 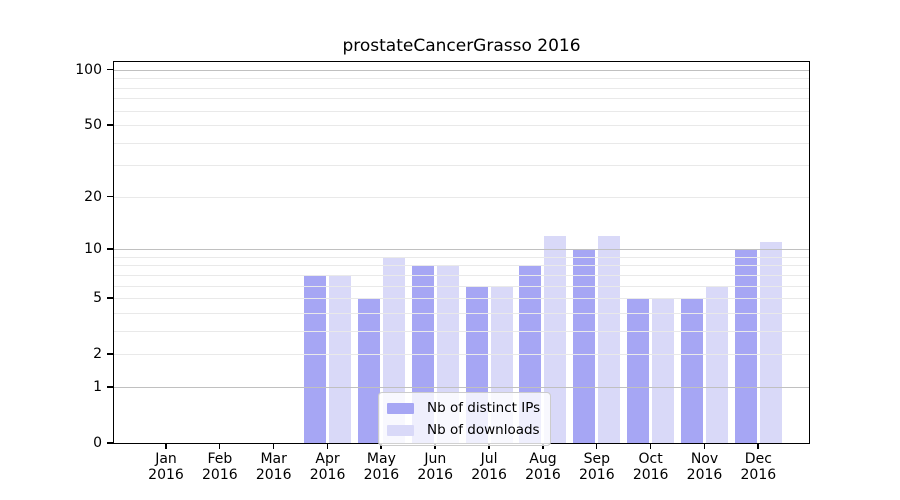 What do you see at coordinates (400, 430) in the screenshot?
I see `legend-swatch-downloads` at bounding box center [400, 430].